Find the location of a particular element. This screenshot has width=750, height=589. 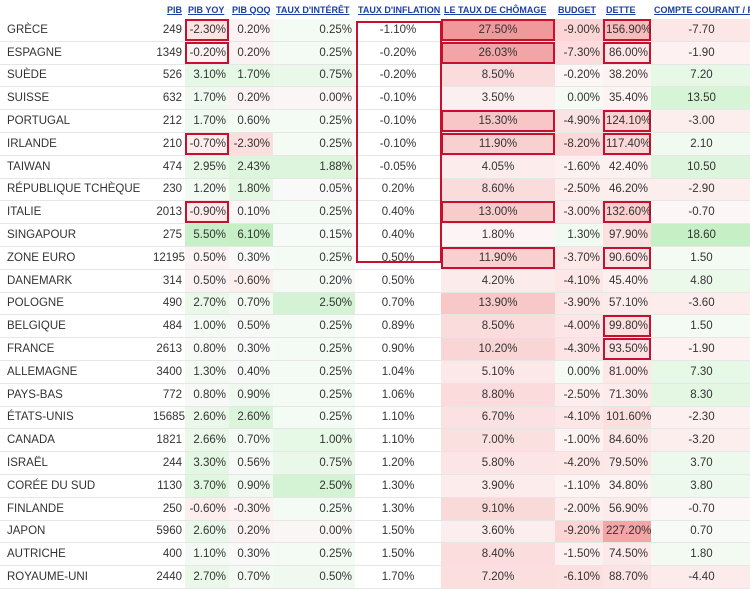

debt-header: DETTE is located at coordinates (621, 9).